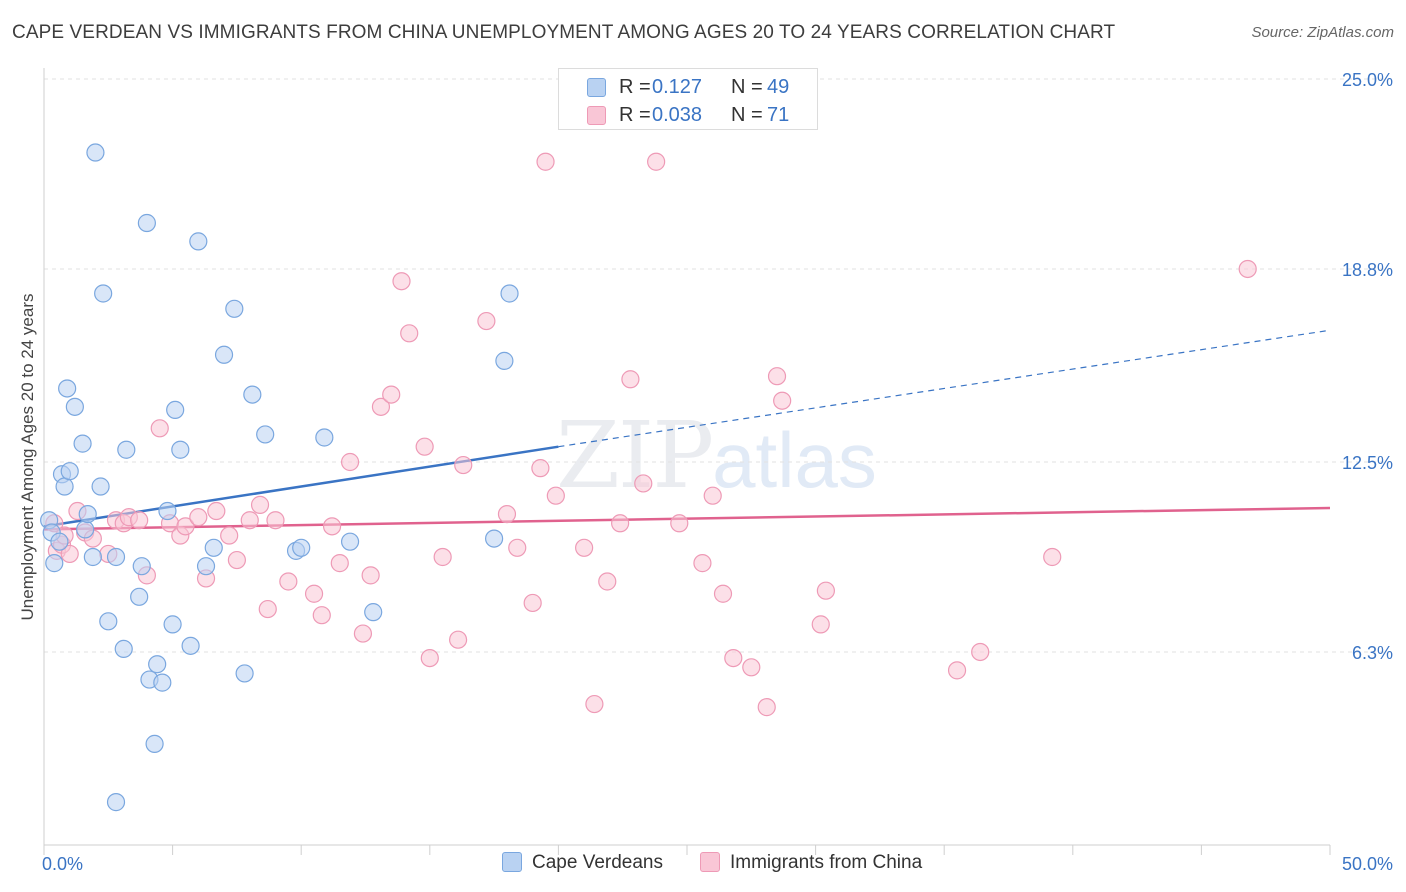  Describe the element at coordinates (778, 87) in the screenshot. I see `legend-n-value: 49` at that location.